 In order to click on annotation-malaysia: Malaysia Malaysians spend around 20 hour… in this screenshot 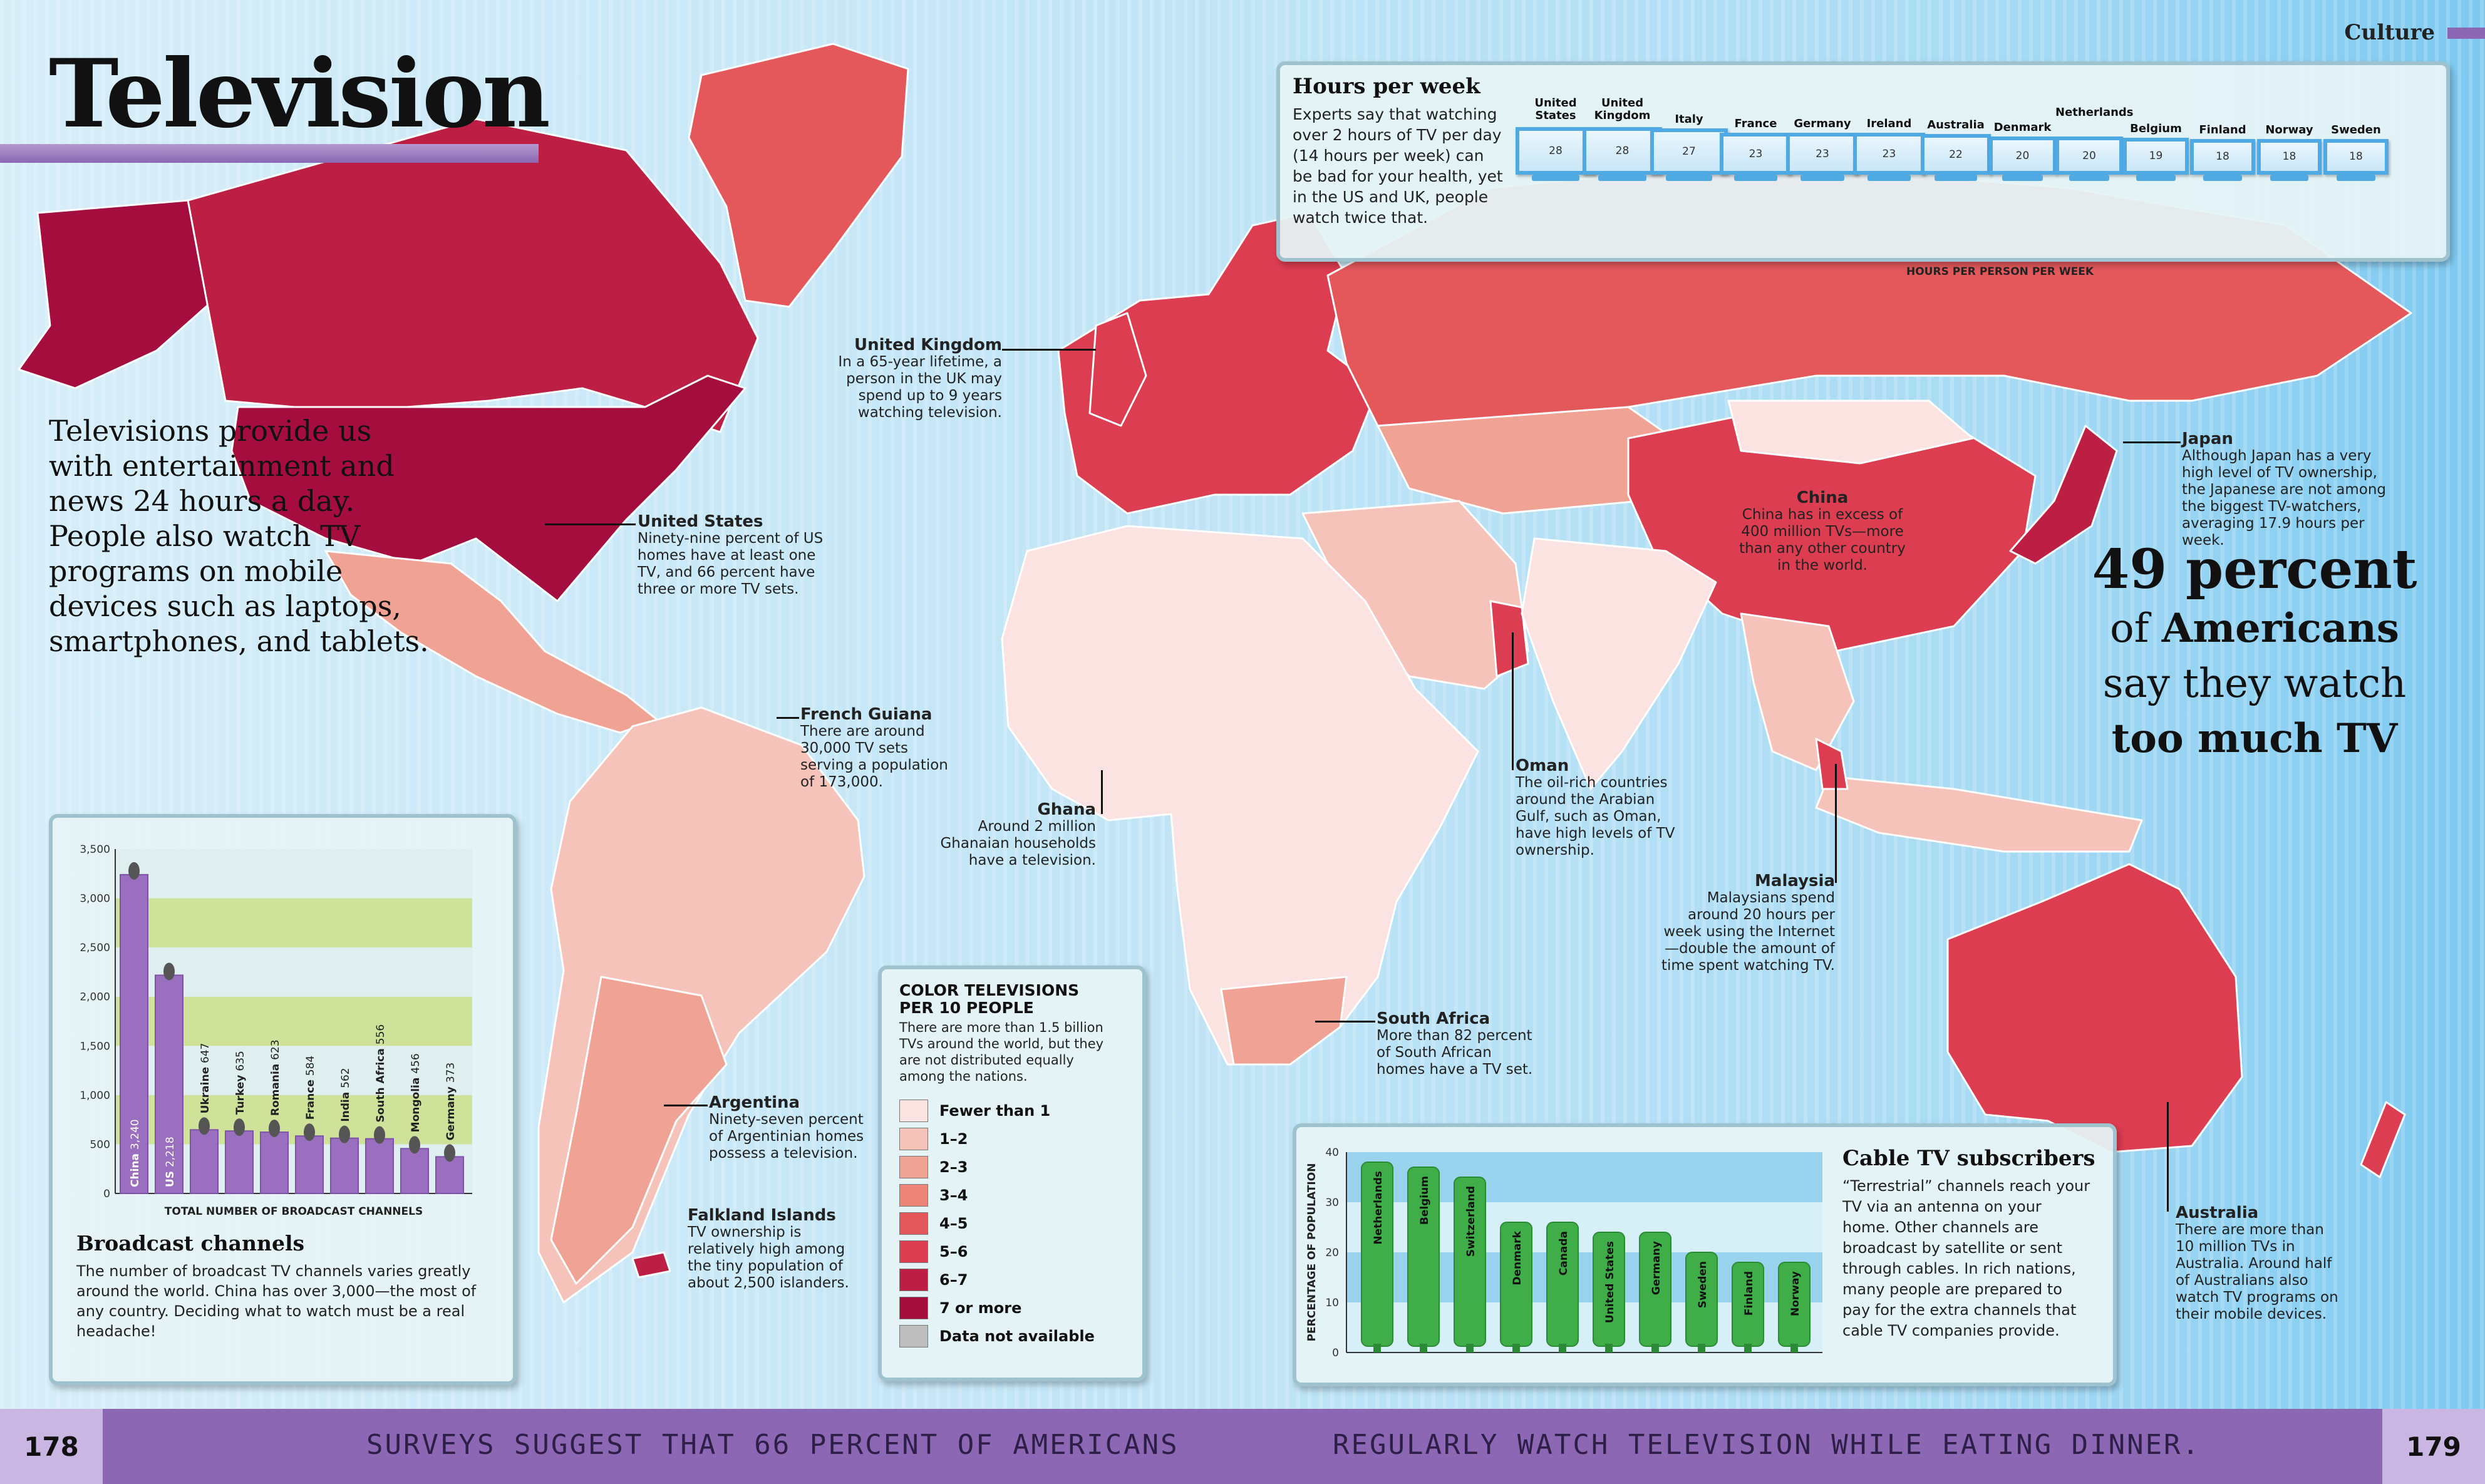, I will do `click(1744, 923)`.